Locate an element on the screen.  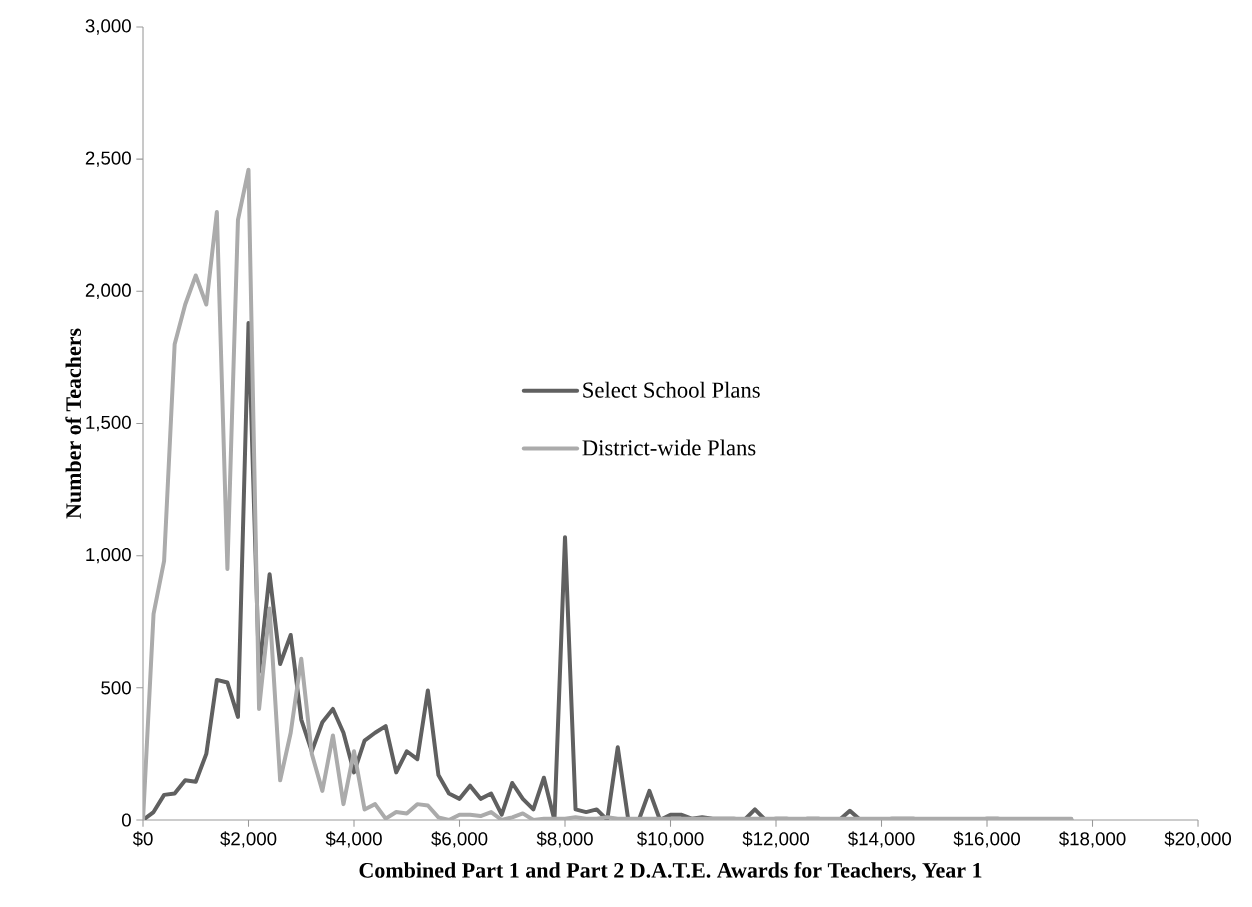
legend-label: District-wide Plans is located at coordinates (669, 447).